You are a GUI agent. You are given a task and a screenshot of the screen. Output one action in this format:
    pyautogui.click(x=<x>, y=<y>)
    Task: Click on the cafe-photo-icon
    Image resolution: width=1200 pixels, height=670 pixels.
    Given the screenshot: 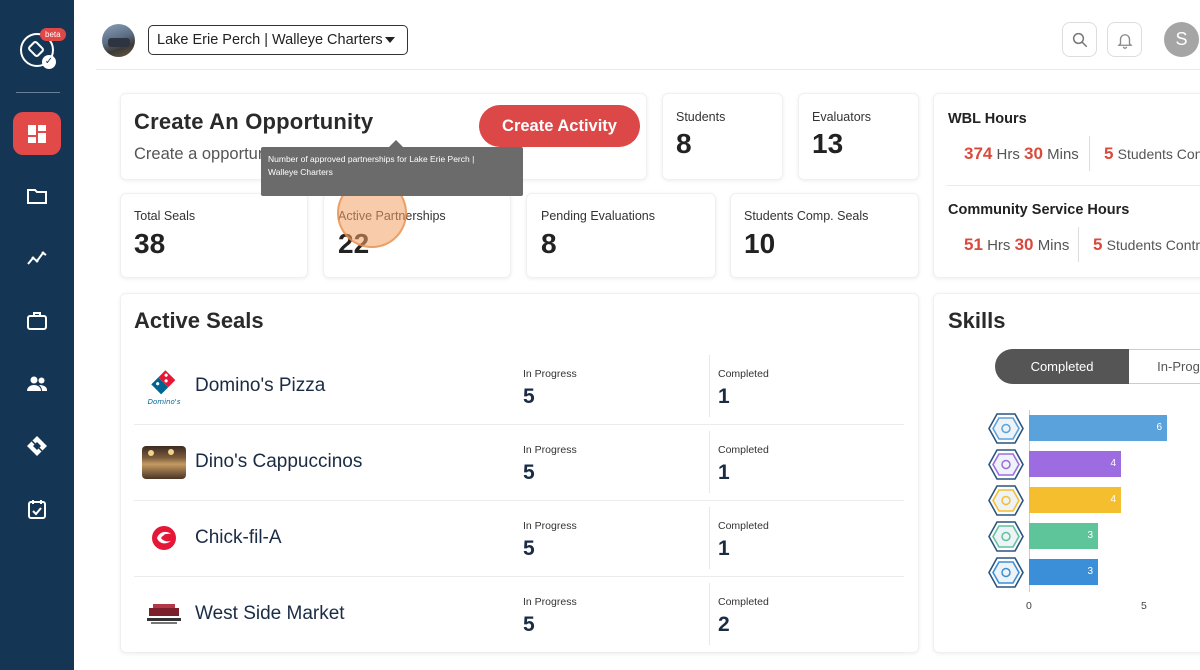 What is the action you would take?
    pyautogui.click(x=164, y=462)
    